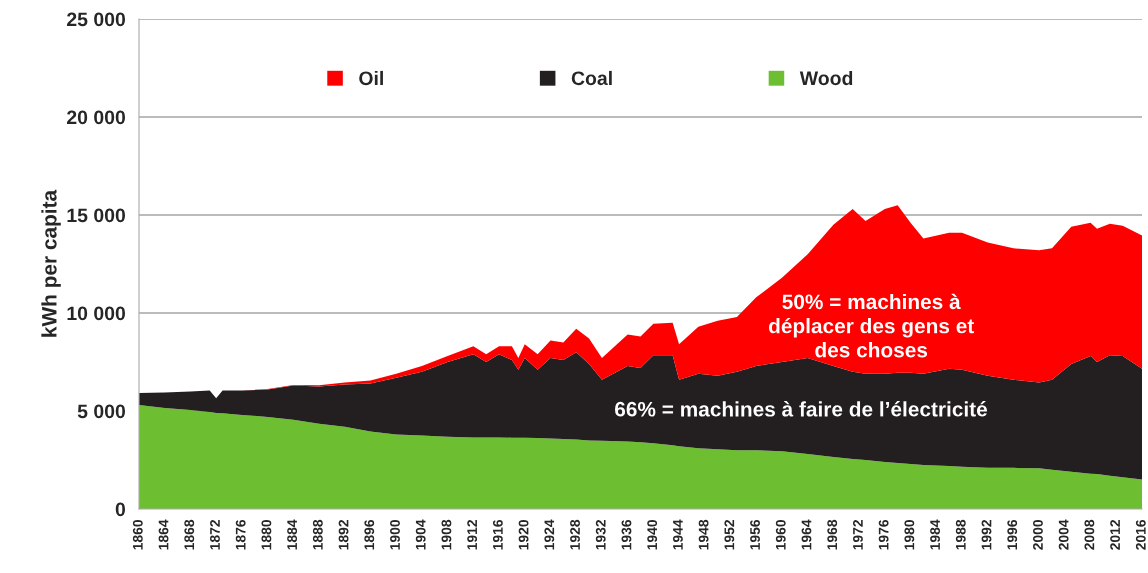 The height and width of the screenshot is (573, 1148). I want to click on x-tick-label: 1980, so click(909, 534).